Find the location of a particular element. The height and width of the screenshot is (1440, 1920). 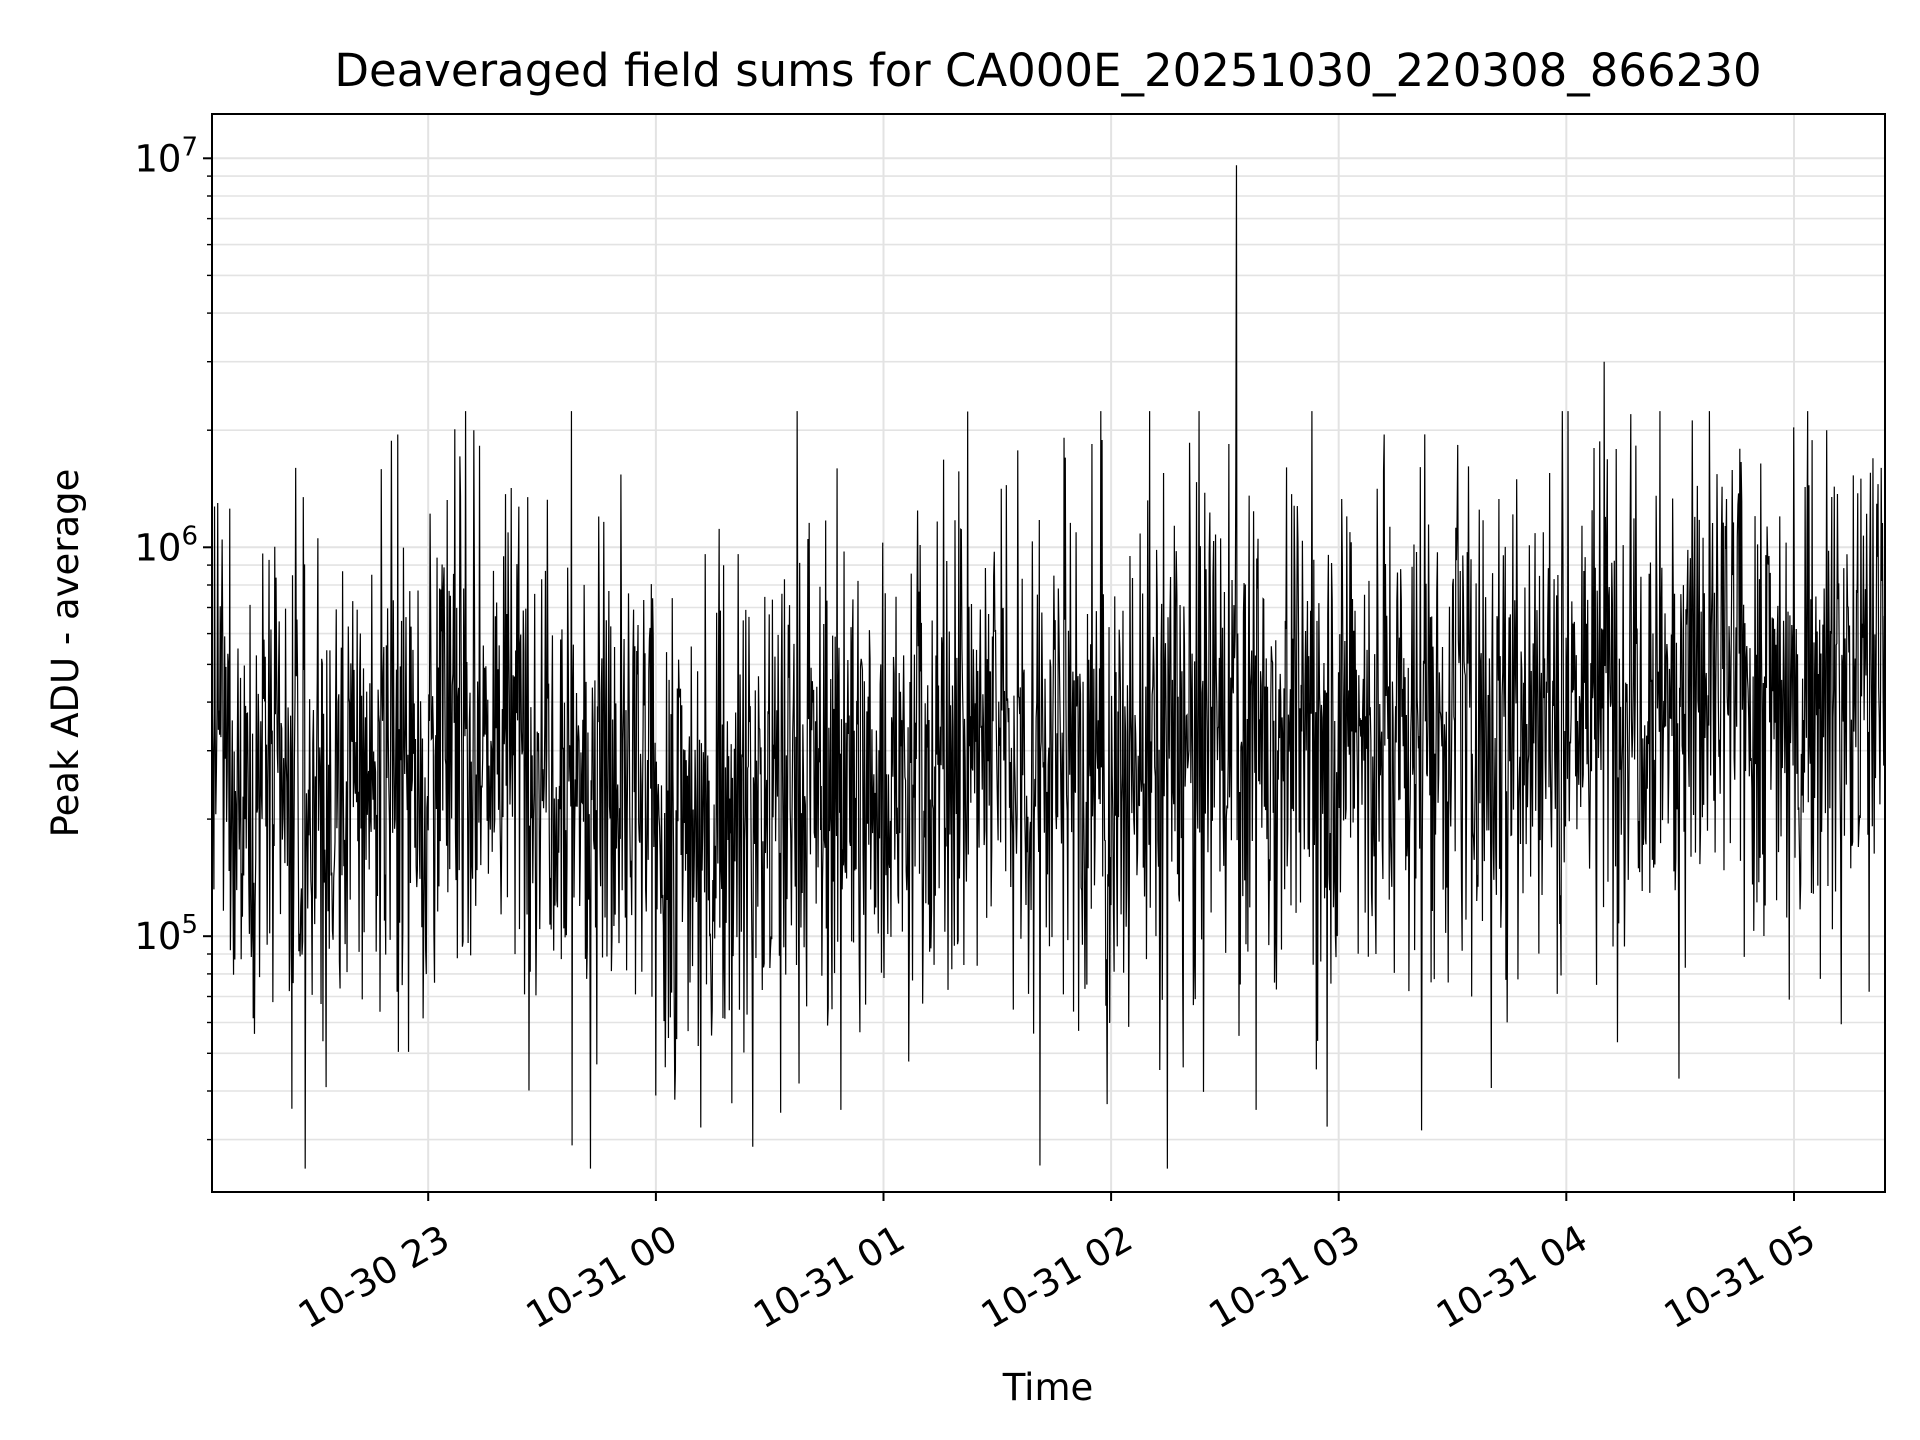

x-axis-label: Time is located at coordinates (1048, 1387).